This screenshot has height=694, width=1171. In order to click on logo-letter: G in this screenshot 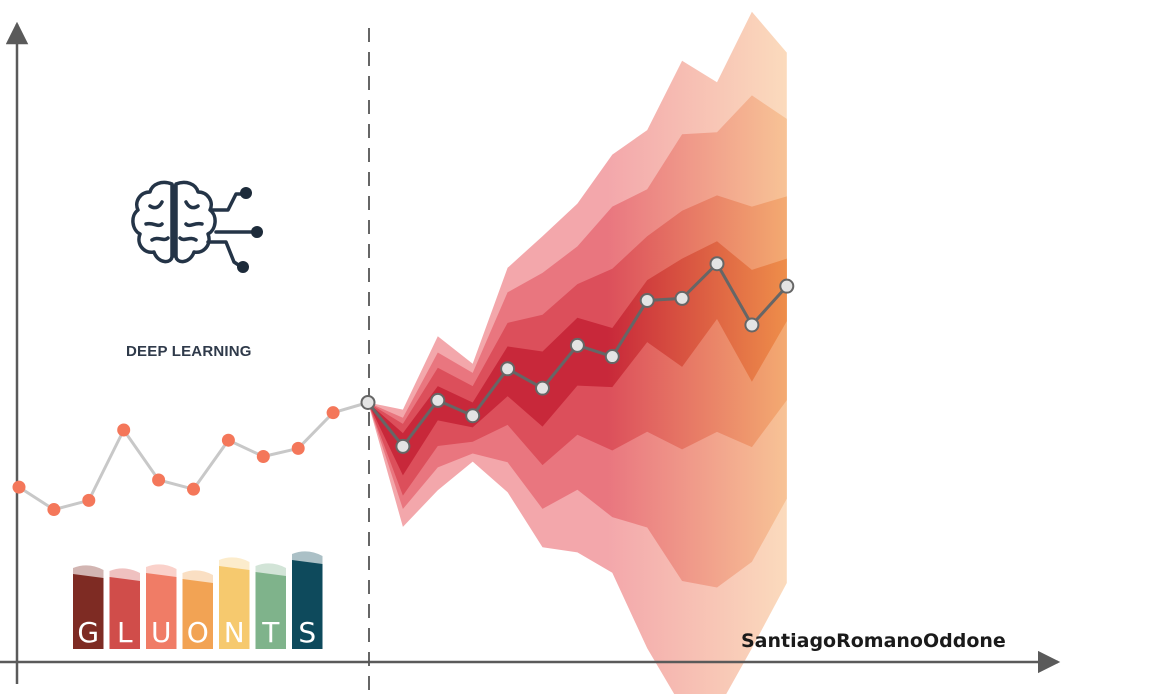, I will do `click(88, 632)`.